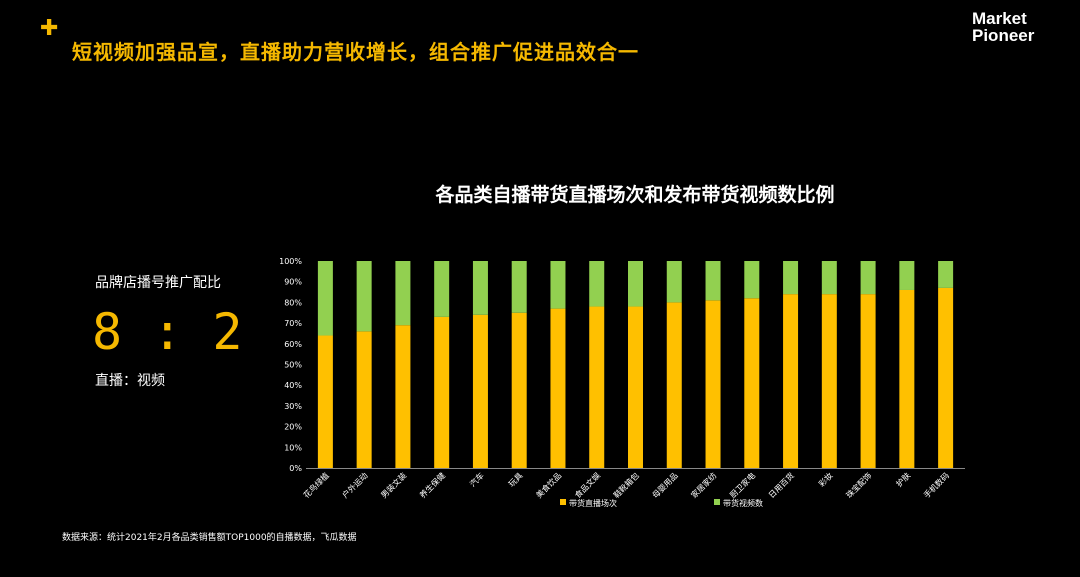 The width and height of the screenshot is (1080, 577). What do you see at coordinates (293, 385) in the screenshot?
I see `y-tick-label: 40%` at bounding box center [293, 385].